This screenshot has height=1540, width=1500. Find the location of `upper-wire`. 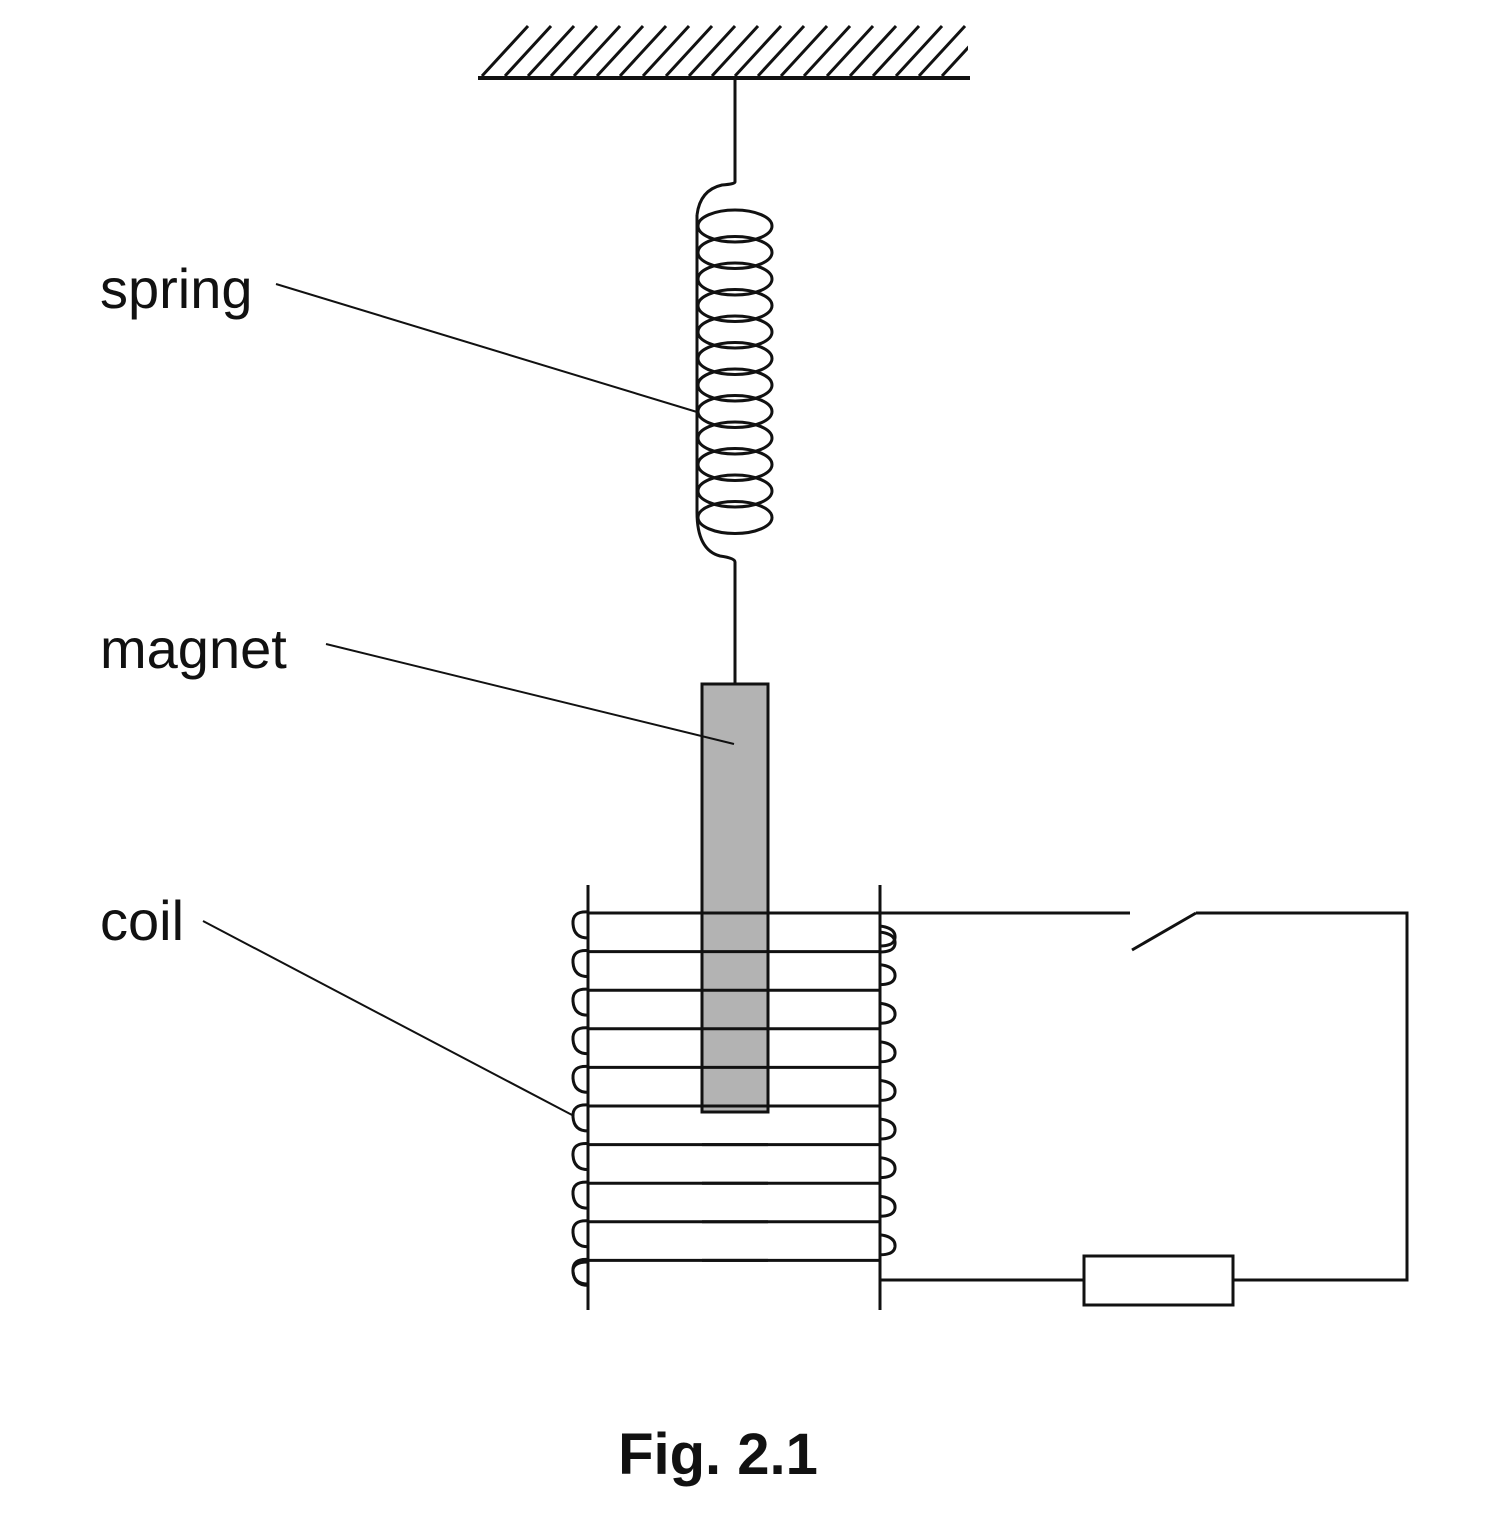

upper-wire is located at coordinates (716, 147).